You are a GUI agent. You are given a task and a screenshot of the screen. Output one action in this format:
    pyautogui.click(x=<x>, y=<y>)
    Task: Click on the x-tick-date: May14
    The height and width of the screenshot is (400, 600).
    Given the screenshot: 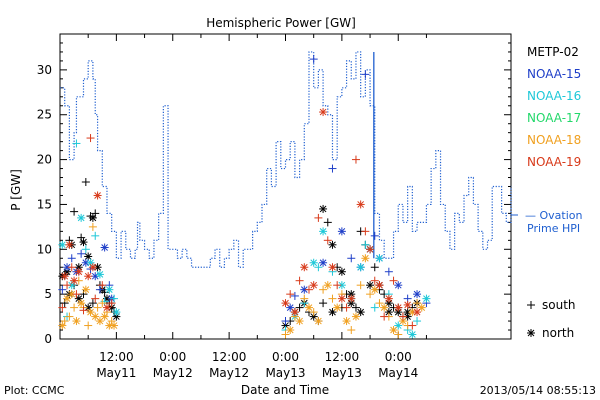 What is the action you would take?
    pyautogui.click(x=398, y=373)
    